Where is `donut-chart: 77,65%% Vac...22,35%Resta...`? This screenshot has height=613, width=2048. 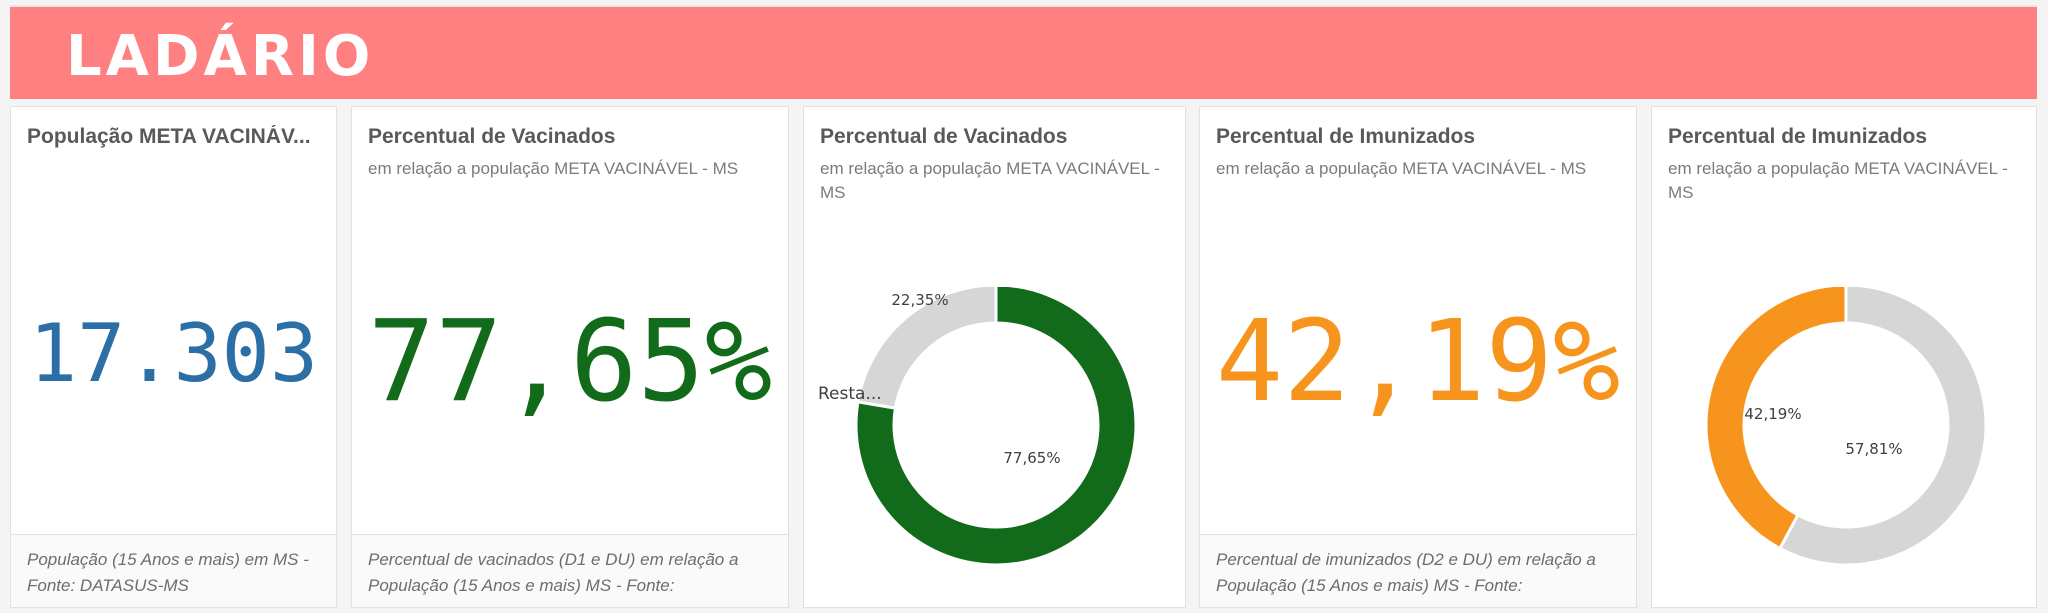 donut-chart: 77,65%% Vac...22,35%Resta... is located at coordinates (994, 437).